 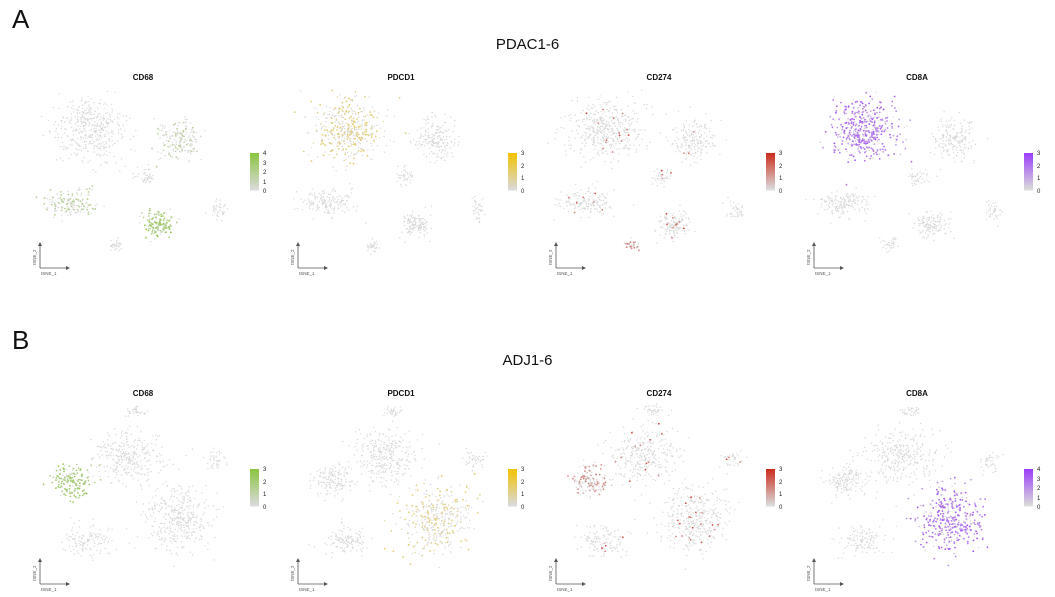 I want to click on legend-tick-label: 1, so click(x=523, y=179).